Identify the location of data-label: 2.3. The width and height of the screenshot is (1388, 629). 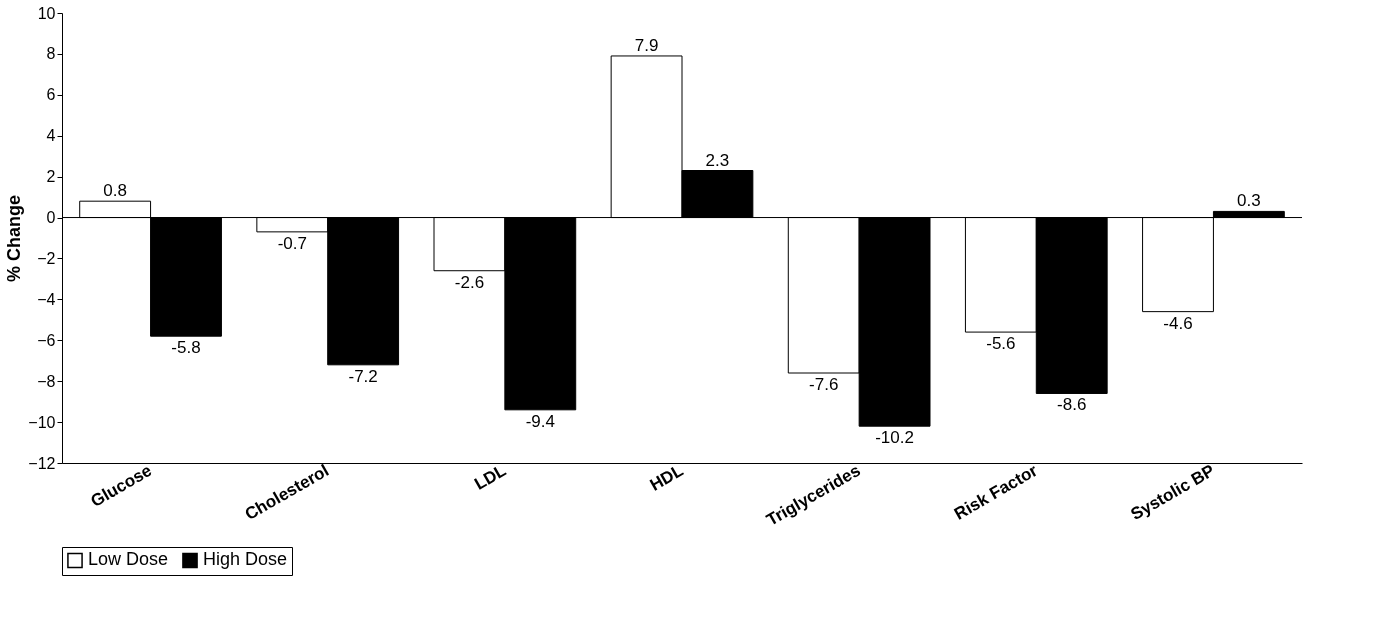
(717, 160).